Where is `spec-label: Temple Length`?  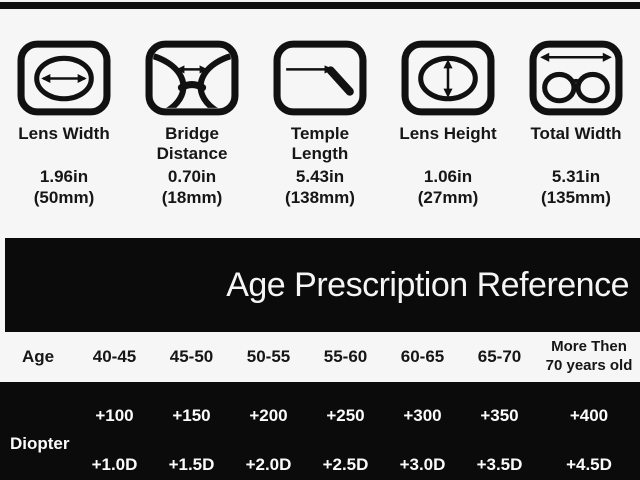
spec-label: Temple Length is located at coordinates (320, 143).